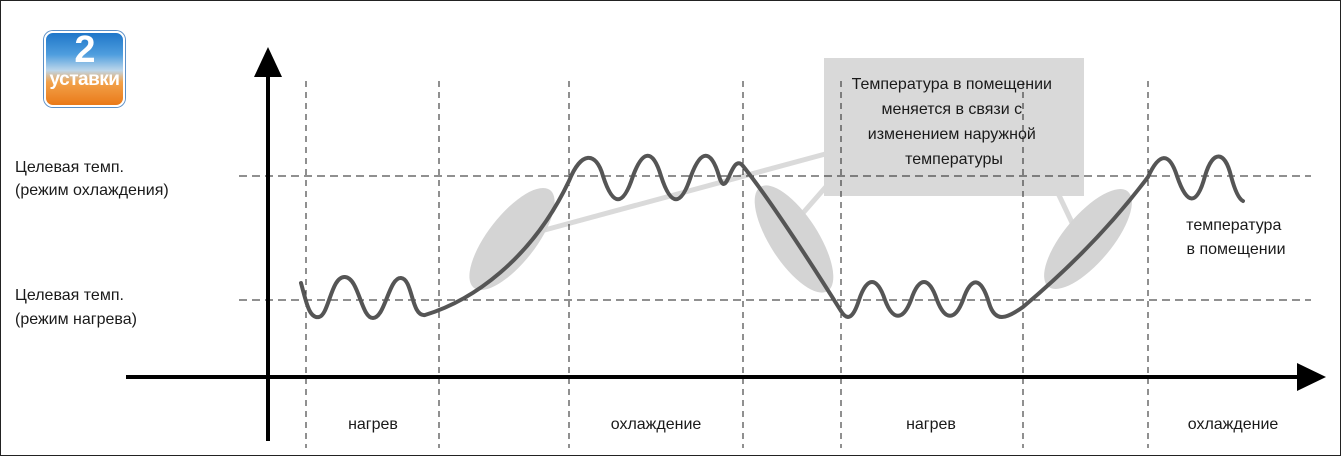  What do you see at coordinates (951, 109) in the screenshot?
I see `callout-line: меняется в связи с` at bounding box center [951, 109].